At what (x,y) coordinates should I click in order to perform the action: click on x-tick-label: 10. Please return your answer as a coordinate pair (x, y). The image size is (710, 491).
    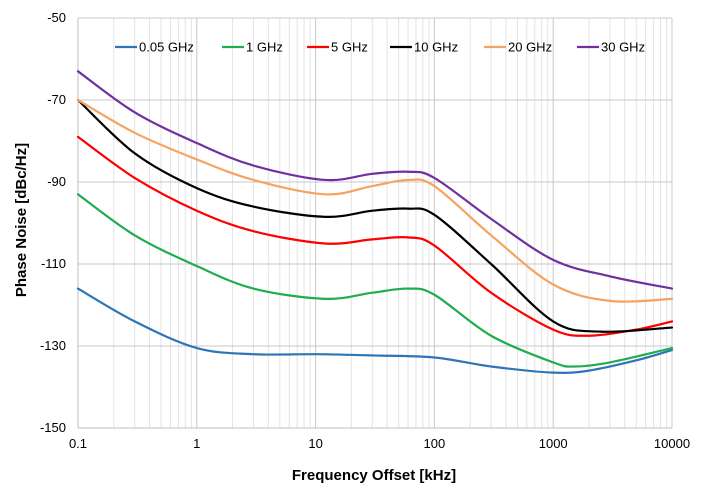
    Looking at the image, I should click on (315, 443).